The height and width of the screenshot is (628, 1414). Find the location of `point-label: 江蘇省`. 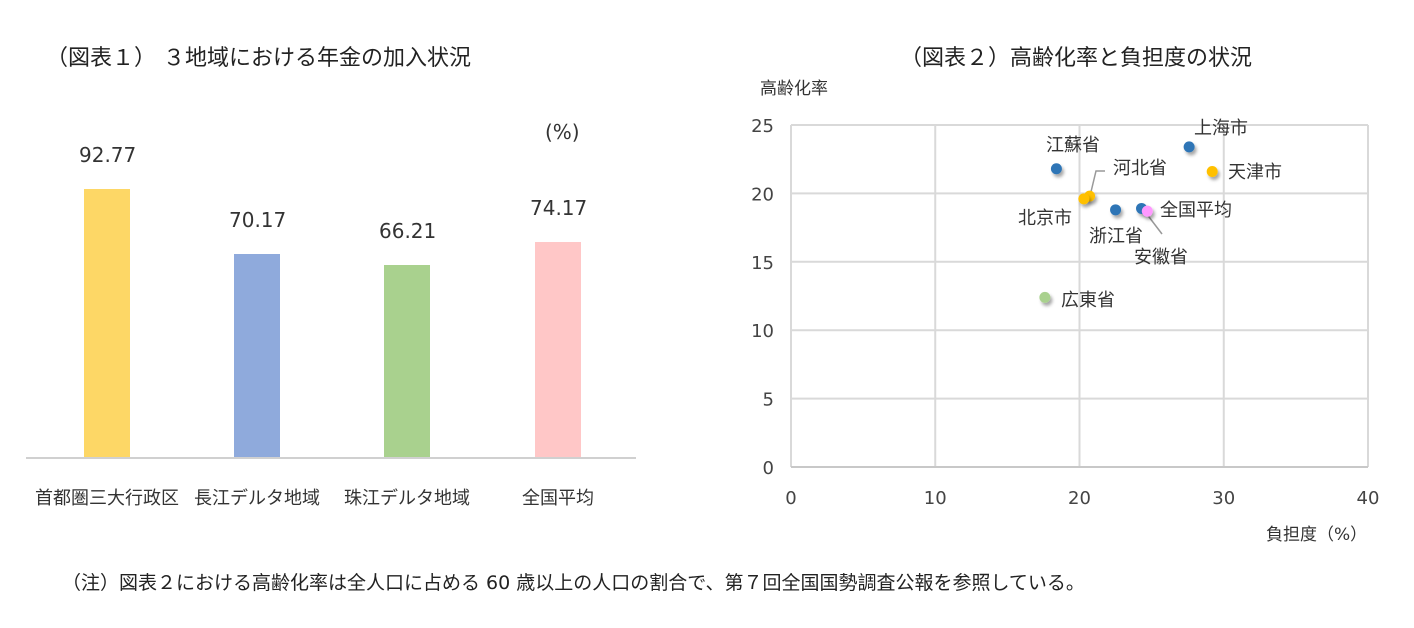

point-label: 江蘇省 is located at coordinates (1073, 145).